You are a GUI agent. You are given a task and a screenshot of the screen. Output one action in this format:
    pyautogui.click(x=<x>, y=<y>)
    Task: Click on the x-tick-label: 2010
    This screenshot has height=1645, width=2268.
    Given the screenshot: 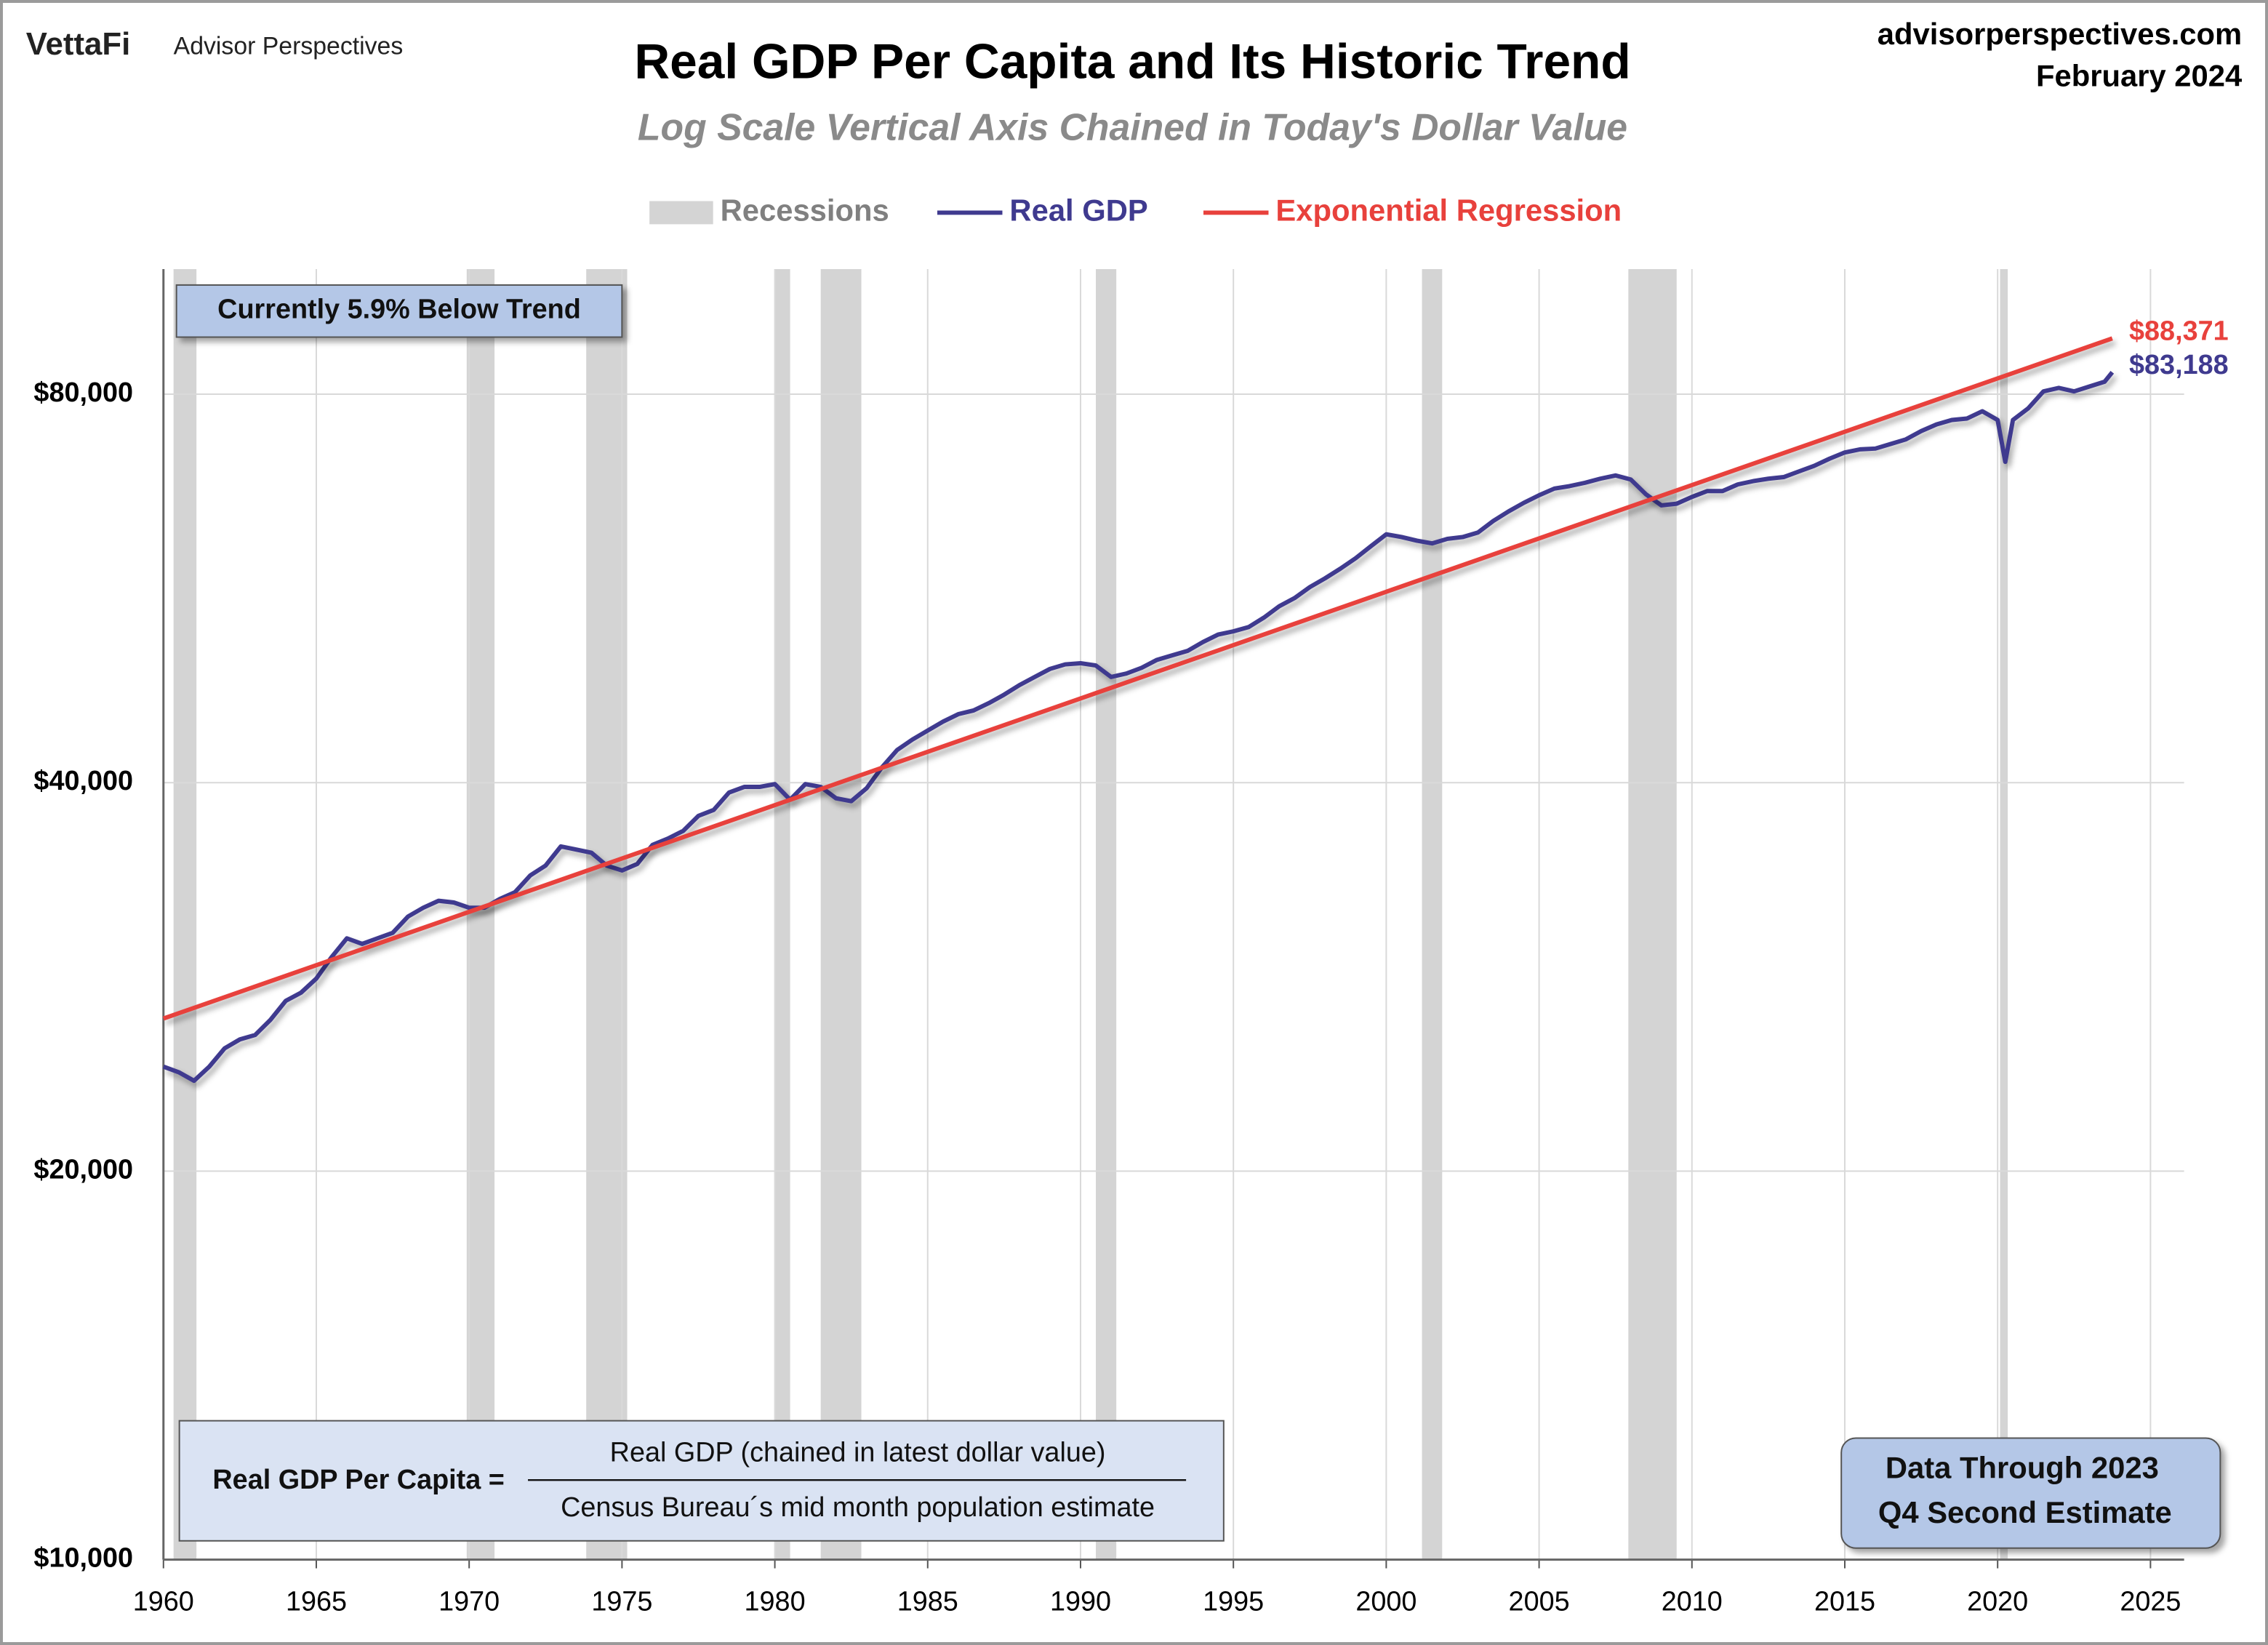 What is the action you would take?
    pyautogui.click(x=1692, y=1601)
    